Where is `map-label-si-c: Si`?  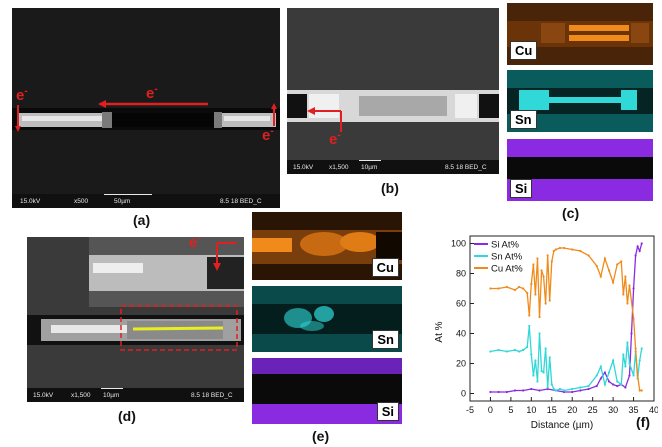 map-label-si-c: Si is located at coordinates (521, 188).